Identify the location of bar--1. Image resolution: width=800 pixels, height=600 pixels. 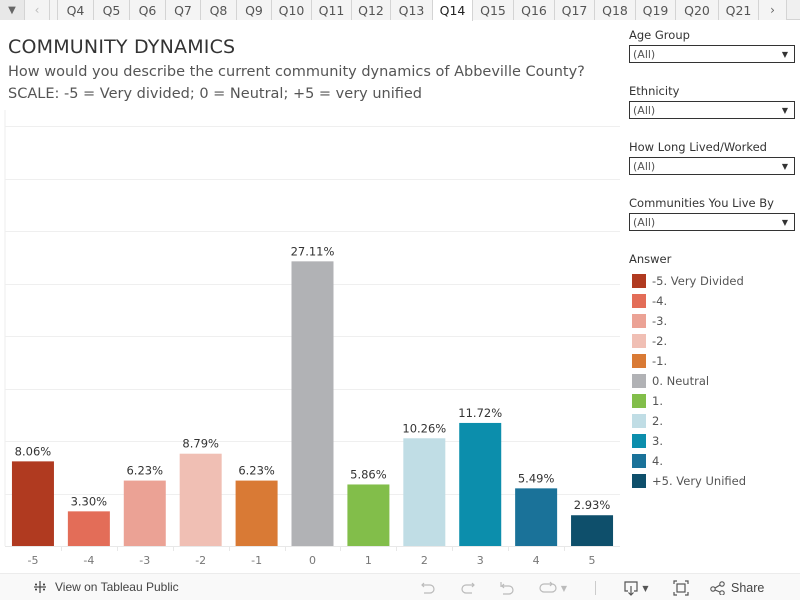
(256, 513).